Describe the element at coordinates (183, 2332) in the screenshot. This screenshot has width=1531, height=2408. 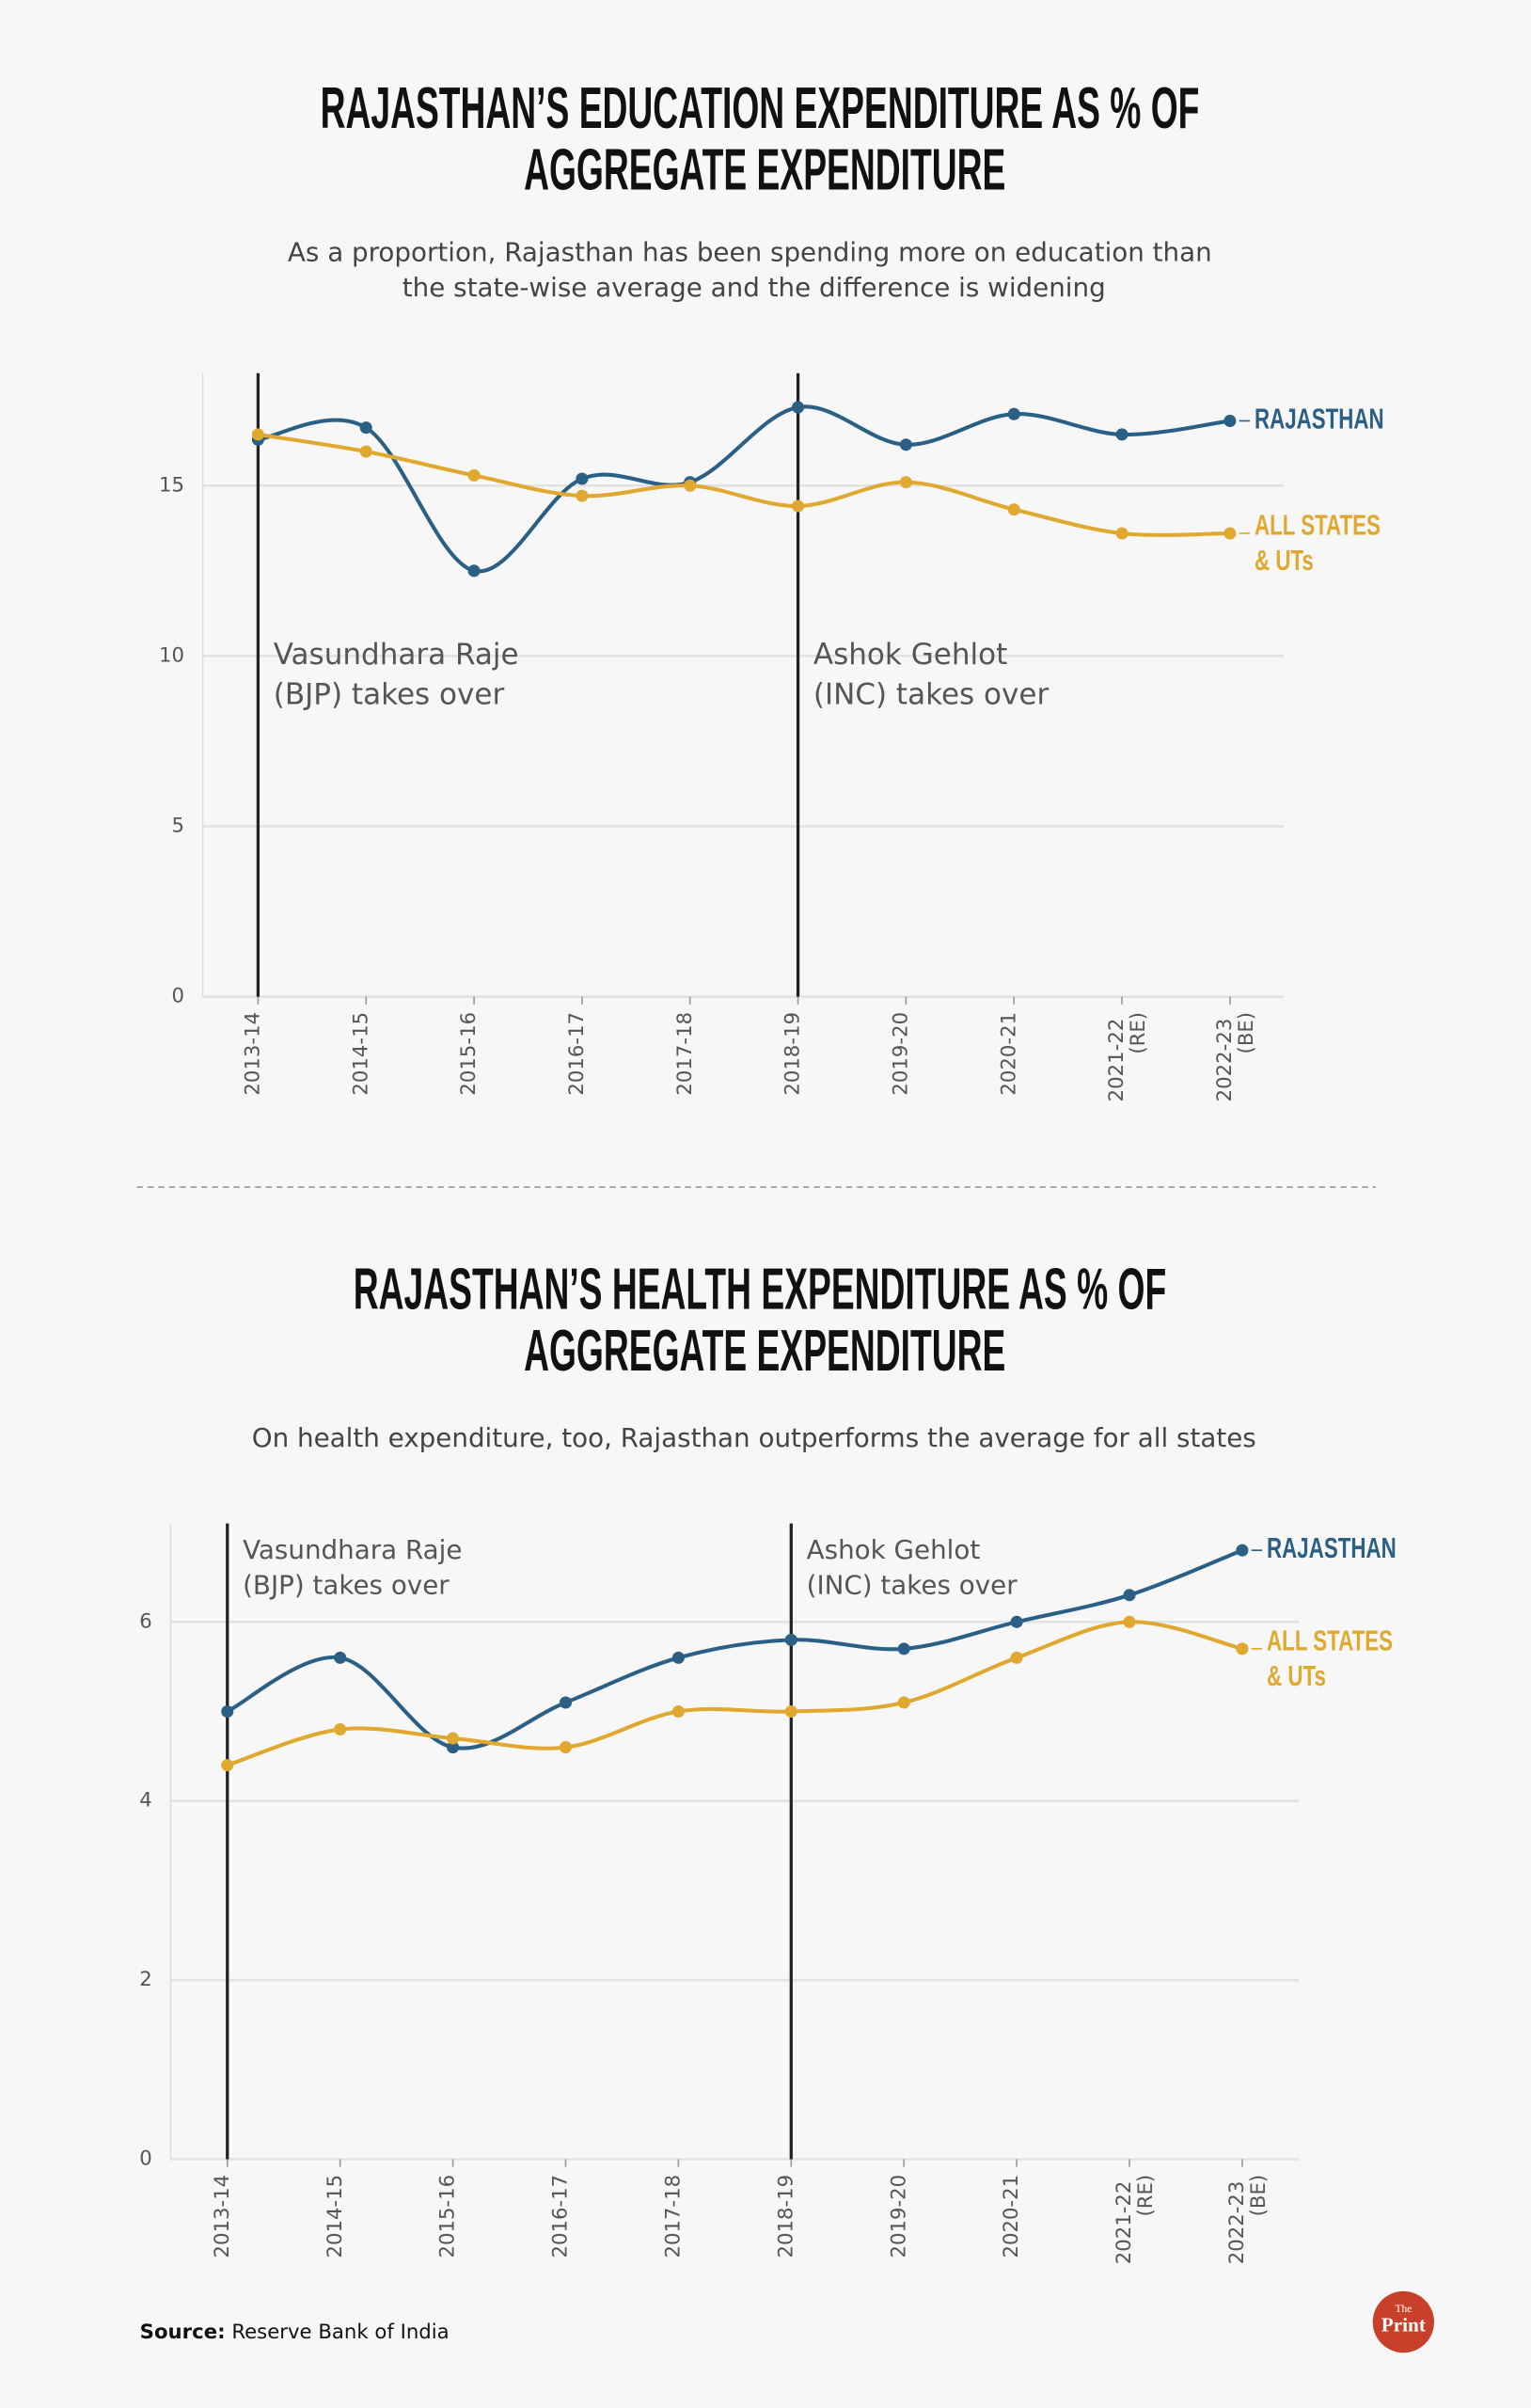
I see `source-label: Source:` at that location.